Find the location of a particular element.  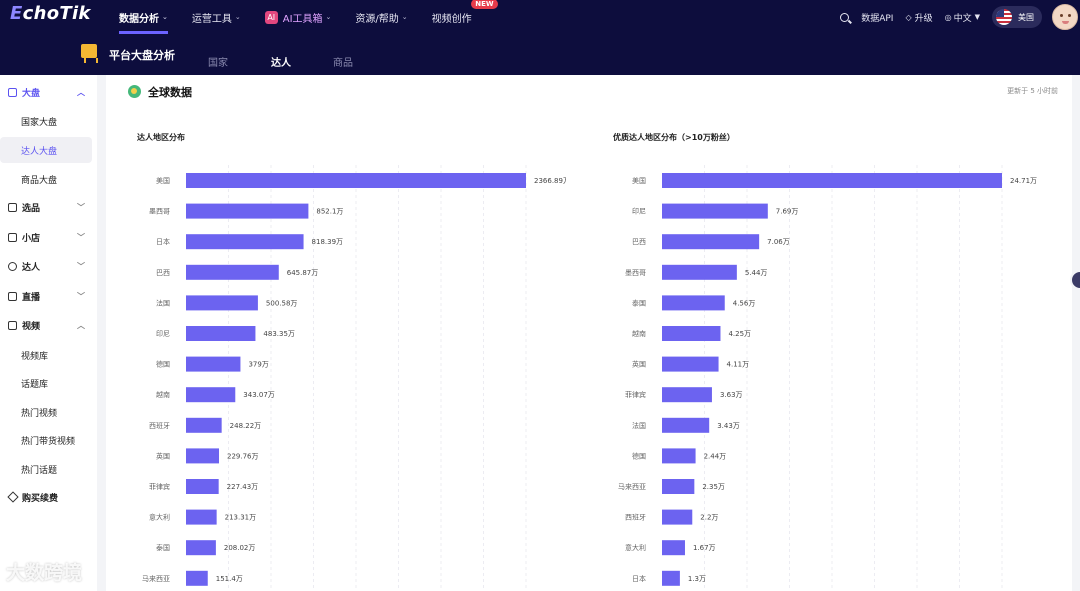

sidebar-group-creators: 达人 ﹀ is located at coordinates (48, 266).